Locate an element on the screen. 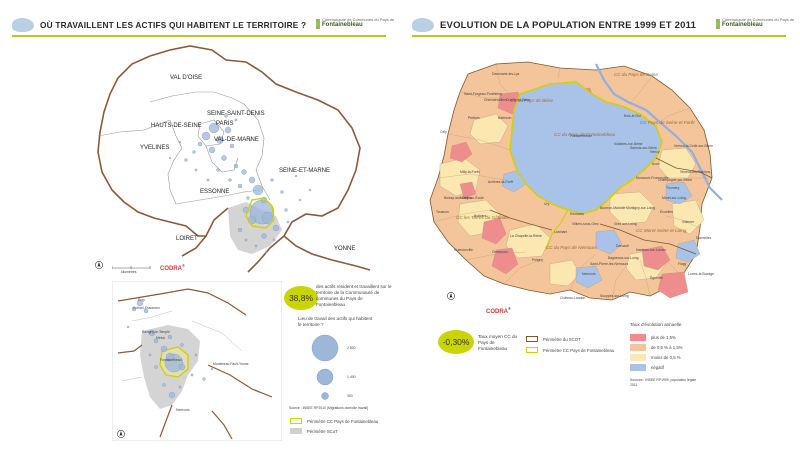 This screenshot has width=800, height=450. cc-label: CC Moret Seine et Loing is located at coordinates (661, 230).